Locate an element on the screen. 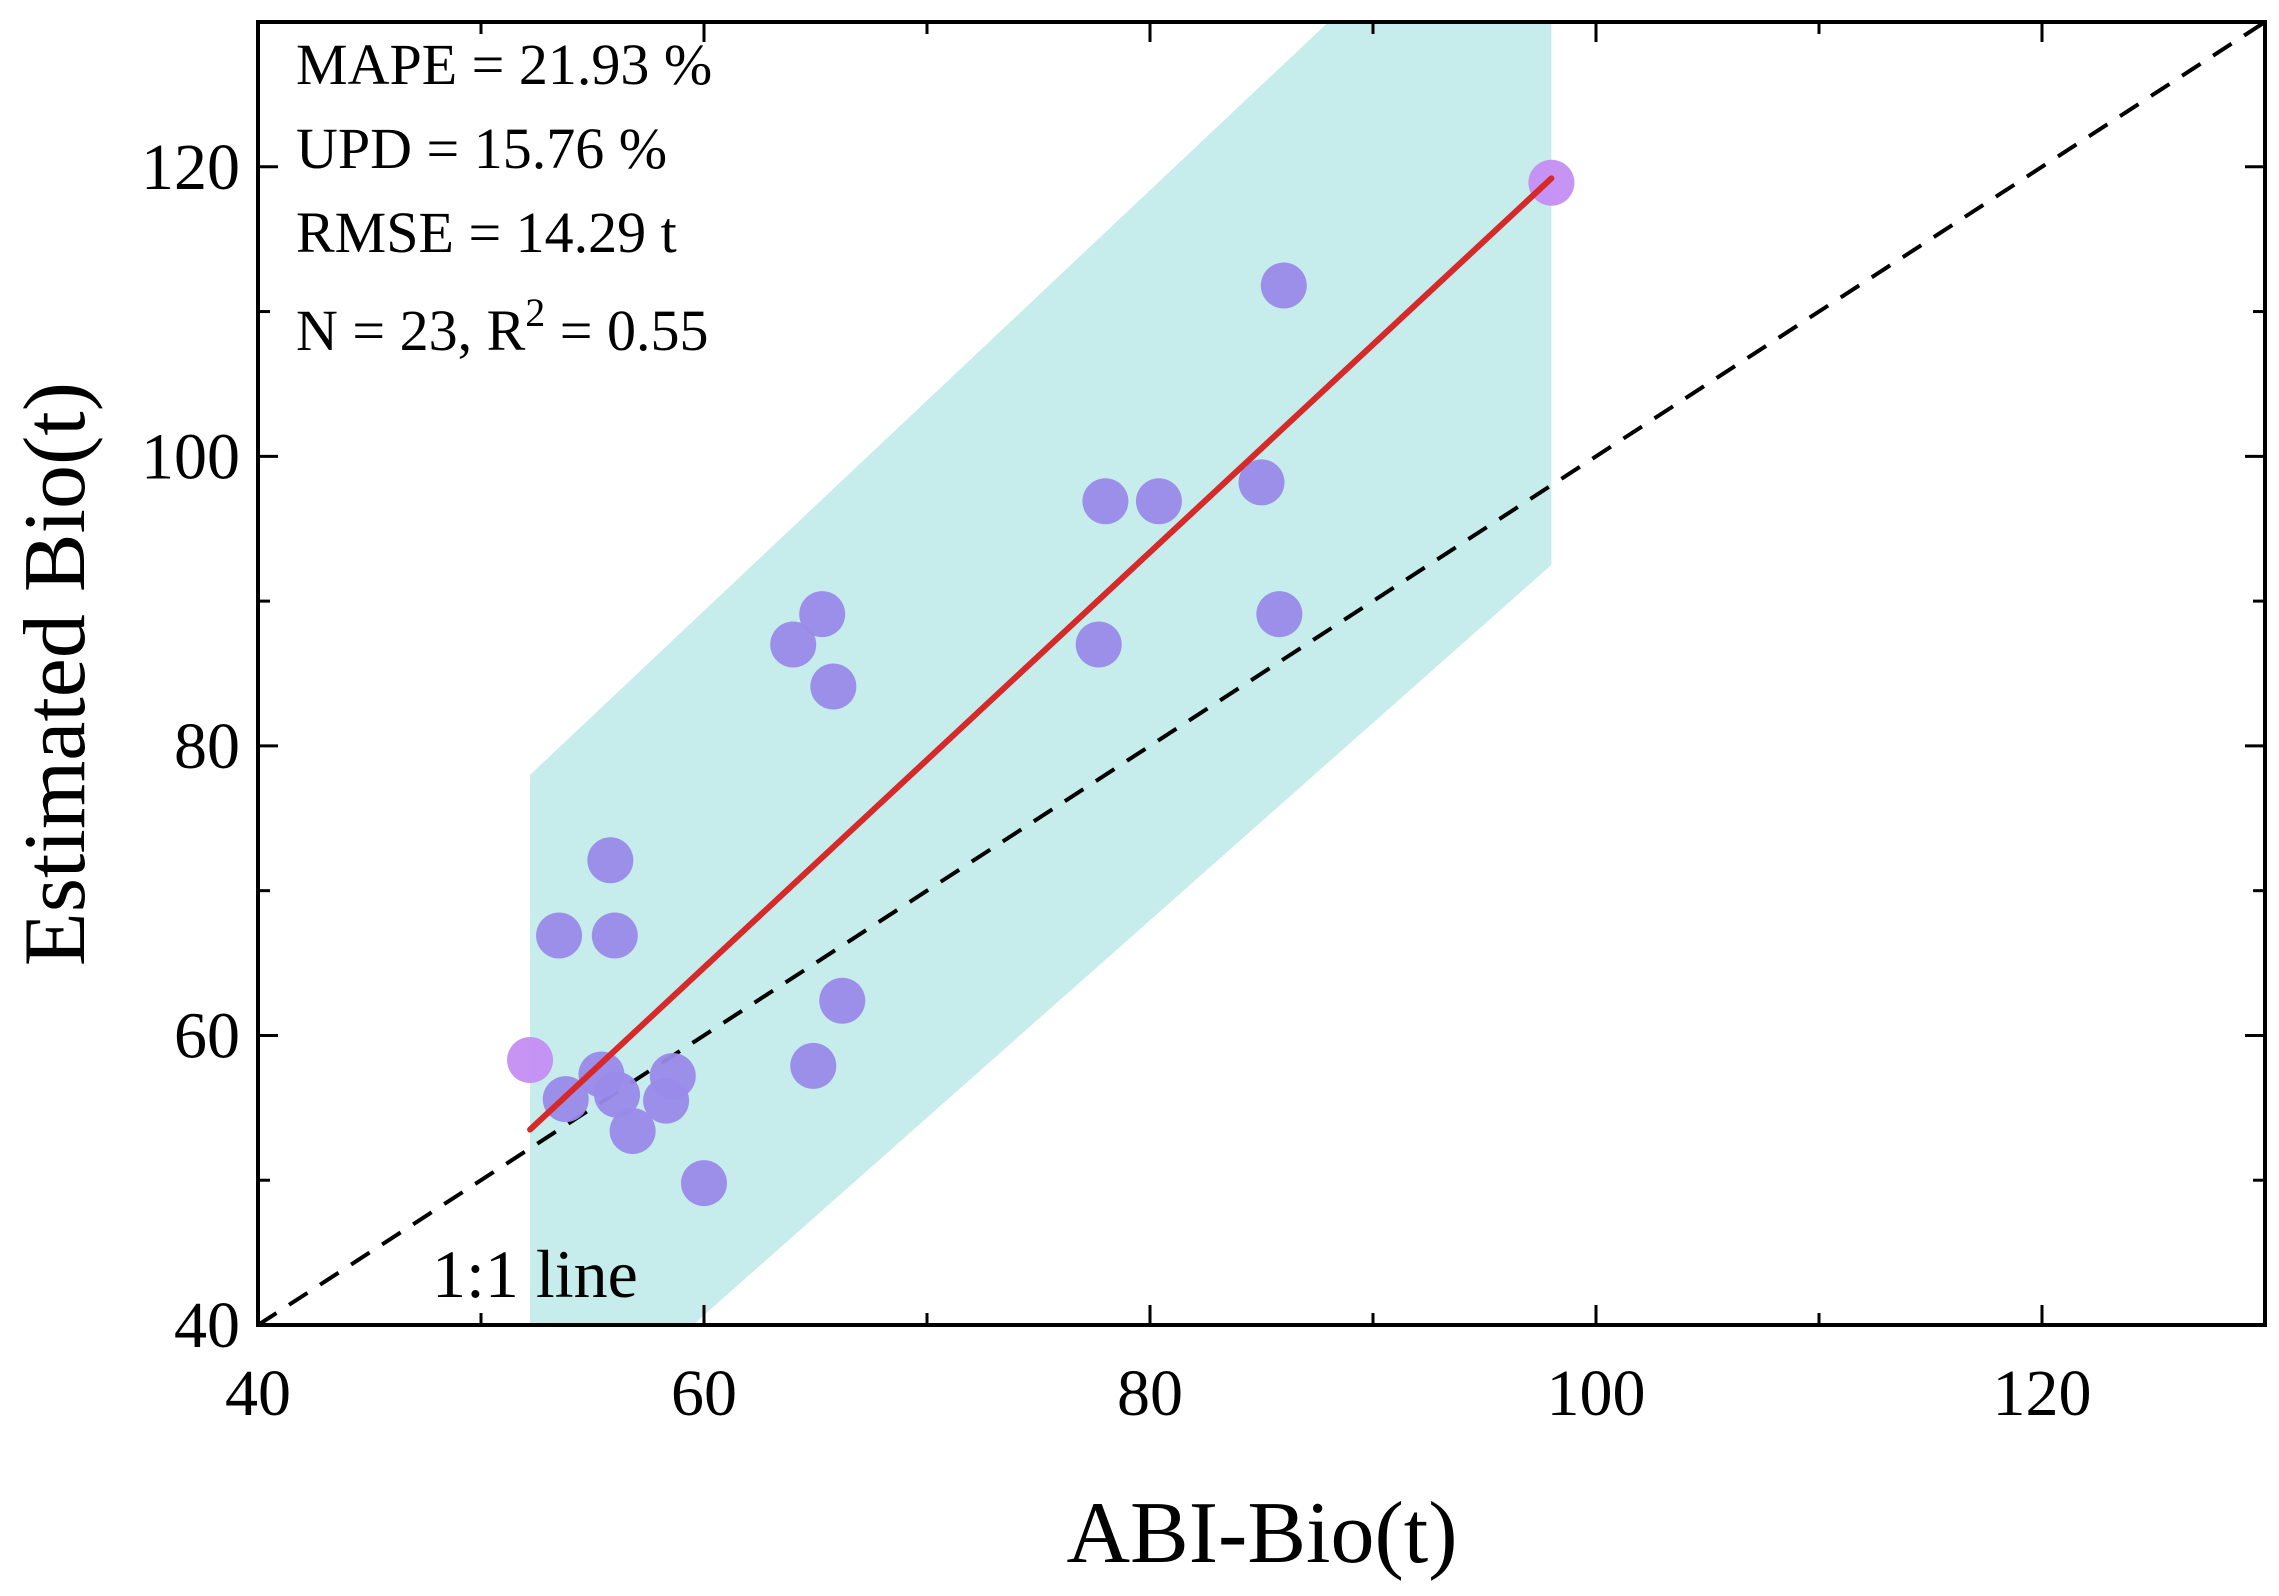 This screenshot has width=2279, height=1596. x-tick-label: 80 is located at coordinates (1150, 1393).